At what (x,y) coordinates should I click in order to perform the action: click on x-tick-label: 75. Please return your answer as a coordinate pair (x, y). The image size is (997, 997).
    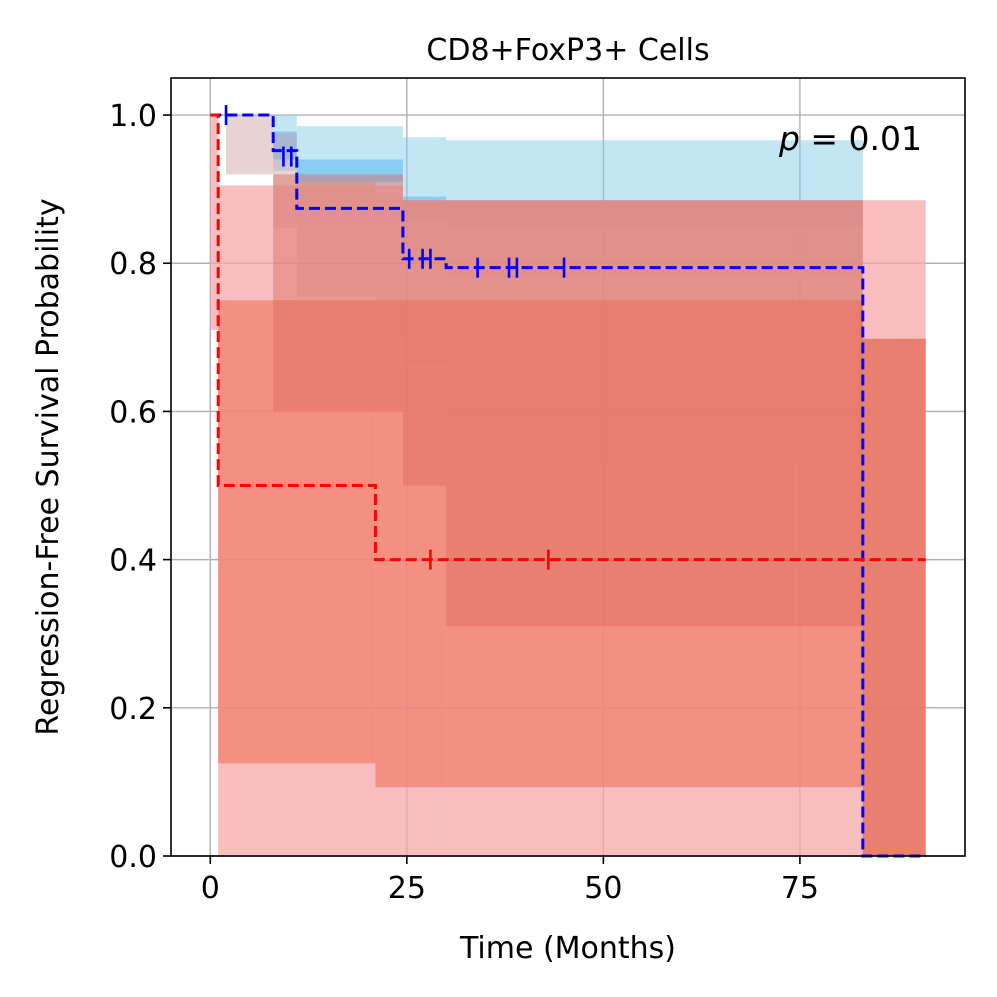
    Looking at the image, I should click on (800, 888).